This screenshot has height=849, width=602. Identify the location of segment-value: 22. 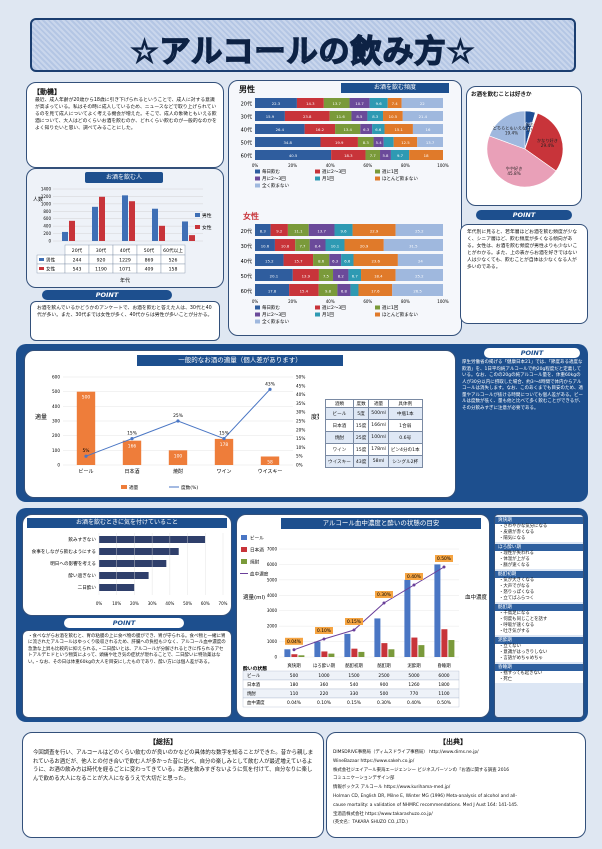
(422, 103).